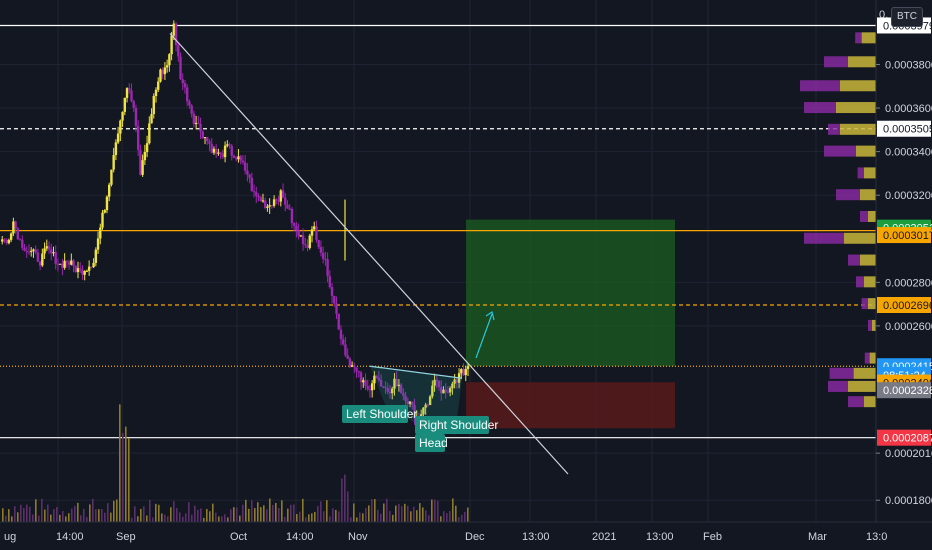 This screenshot has height=550, width=932. I want to click on price-tick-label: 0.0002600, so click(908, 327).